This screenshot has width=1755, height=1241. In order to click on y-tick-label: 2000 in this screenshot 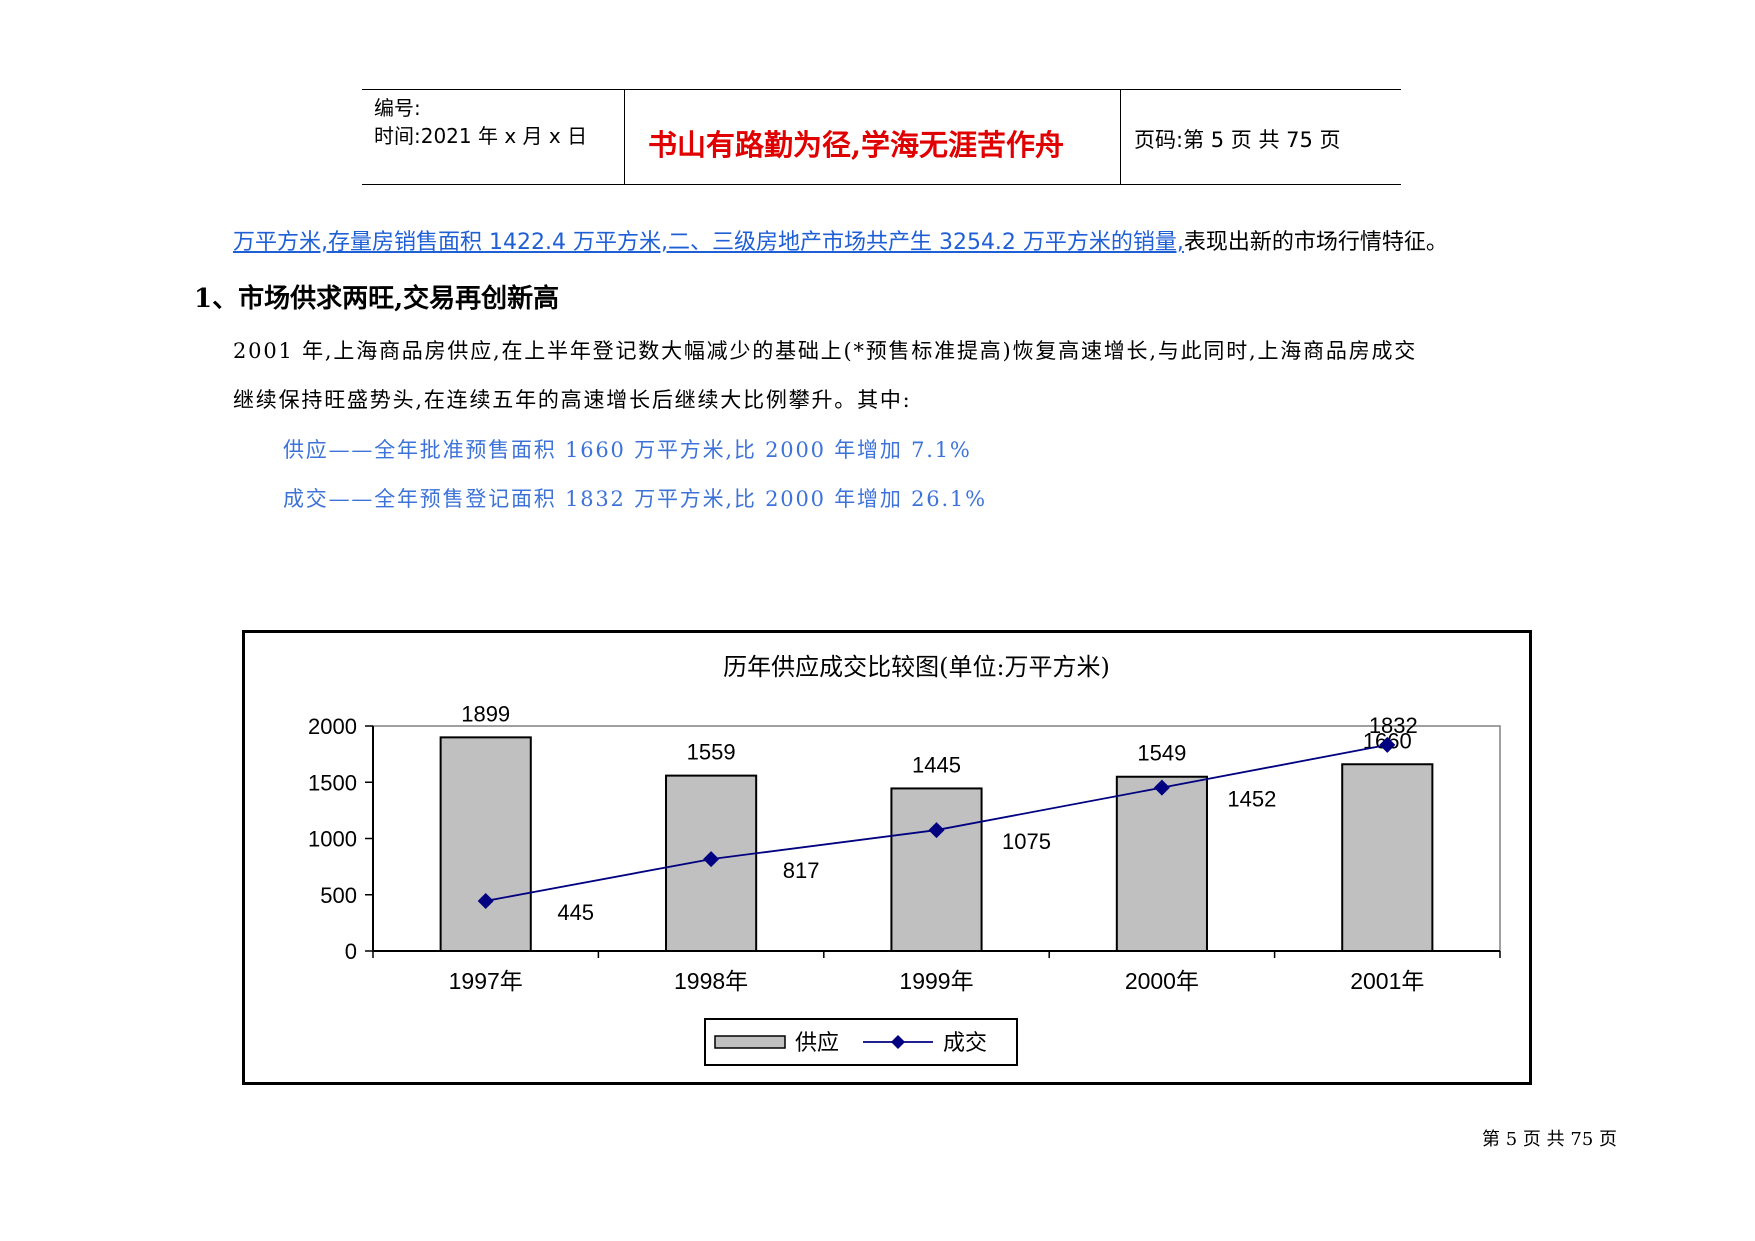, I will do `click(332, 726)`.